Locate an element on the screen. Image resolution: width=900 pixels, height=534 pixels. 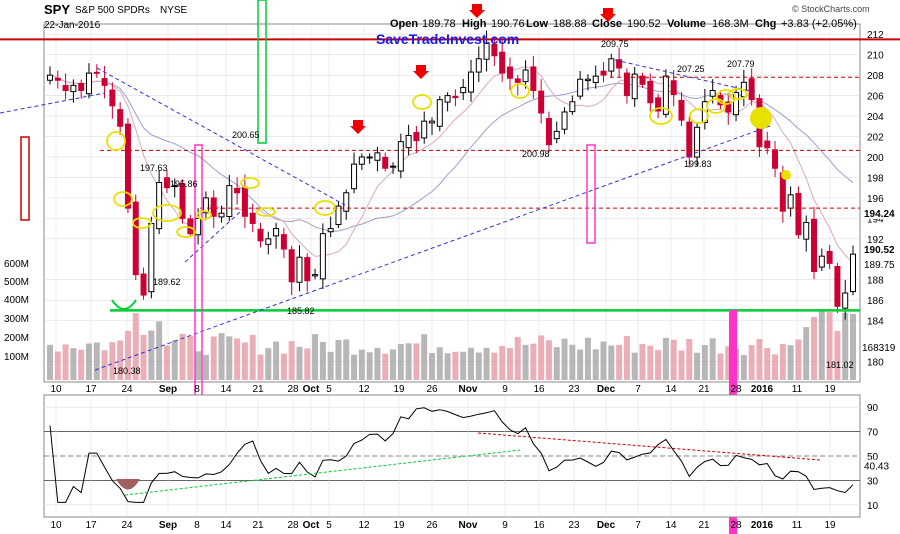
oversold-fill is located at coordinates (128, 484).